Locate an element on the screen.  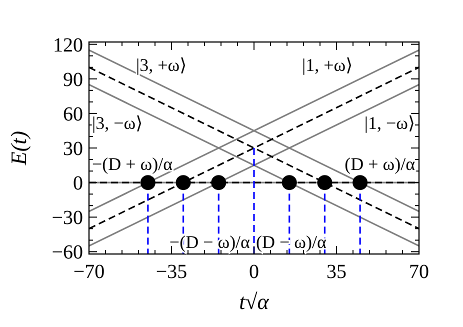
x-tick-label: 70 is located at coordinates (419, 272).